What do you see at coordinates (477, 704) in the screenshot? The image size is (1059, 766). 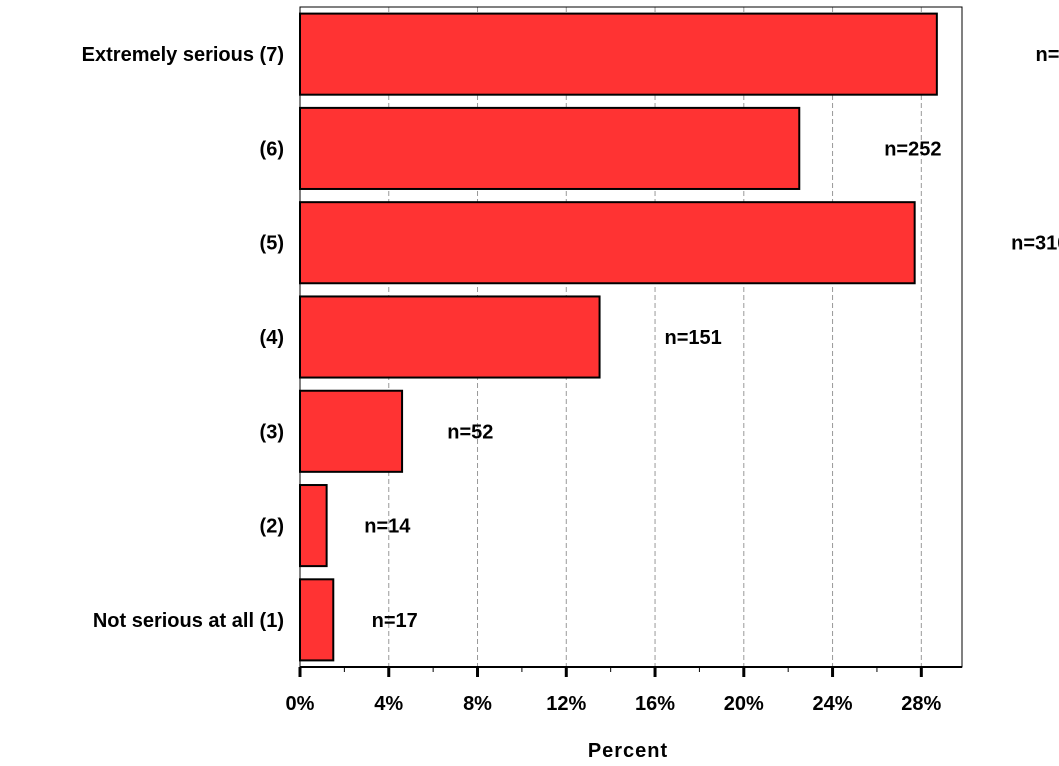 I see `x-tick-label: 8%` at bounding box center [477, 704].